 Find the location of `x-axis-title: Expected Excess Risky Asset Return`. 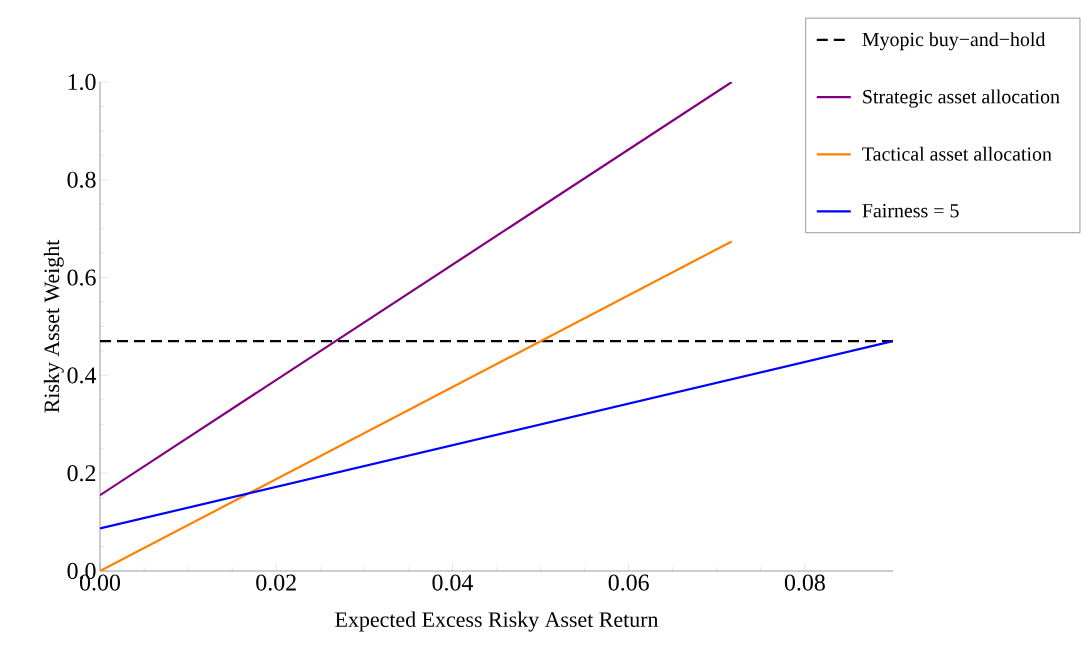

x-axis-title: Expected Excess Risky Asset Return is located at coordinates (497, 621).